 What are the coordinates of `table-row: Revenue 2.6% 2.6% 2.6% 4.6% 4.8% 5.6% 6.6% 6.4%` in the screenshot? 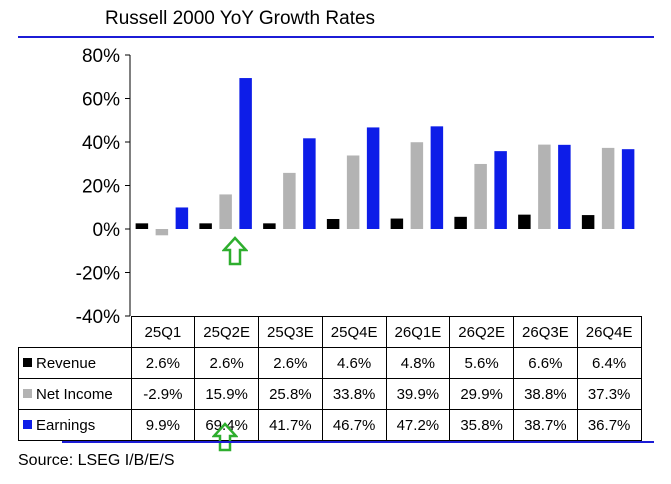 It's located at (330, 363).